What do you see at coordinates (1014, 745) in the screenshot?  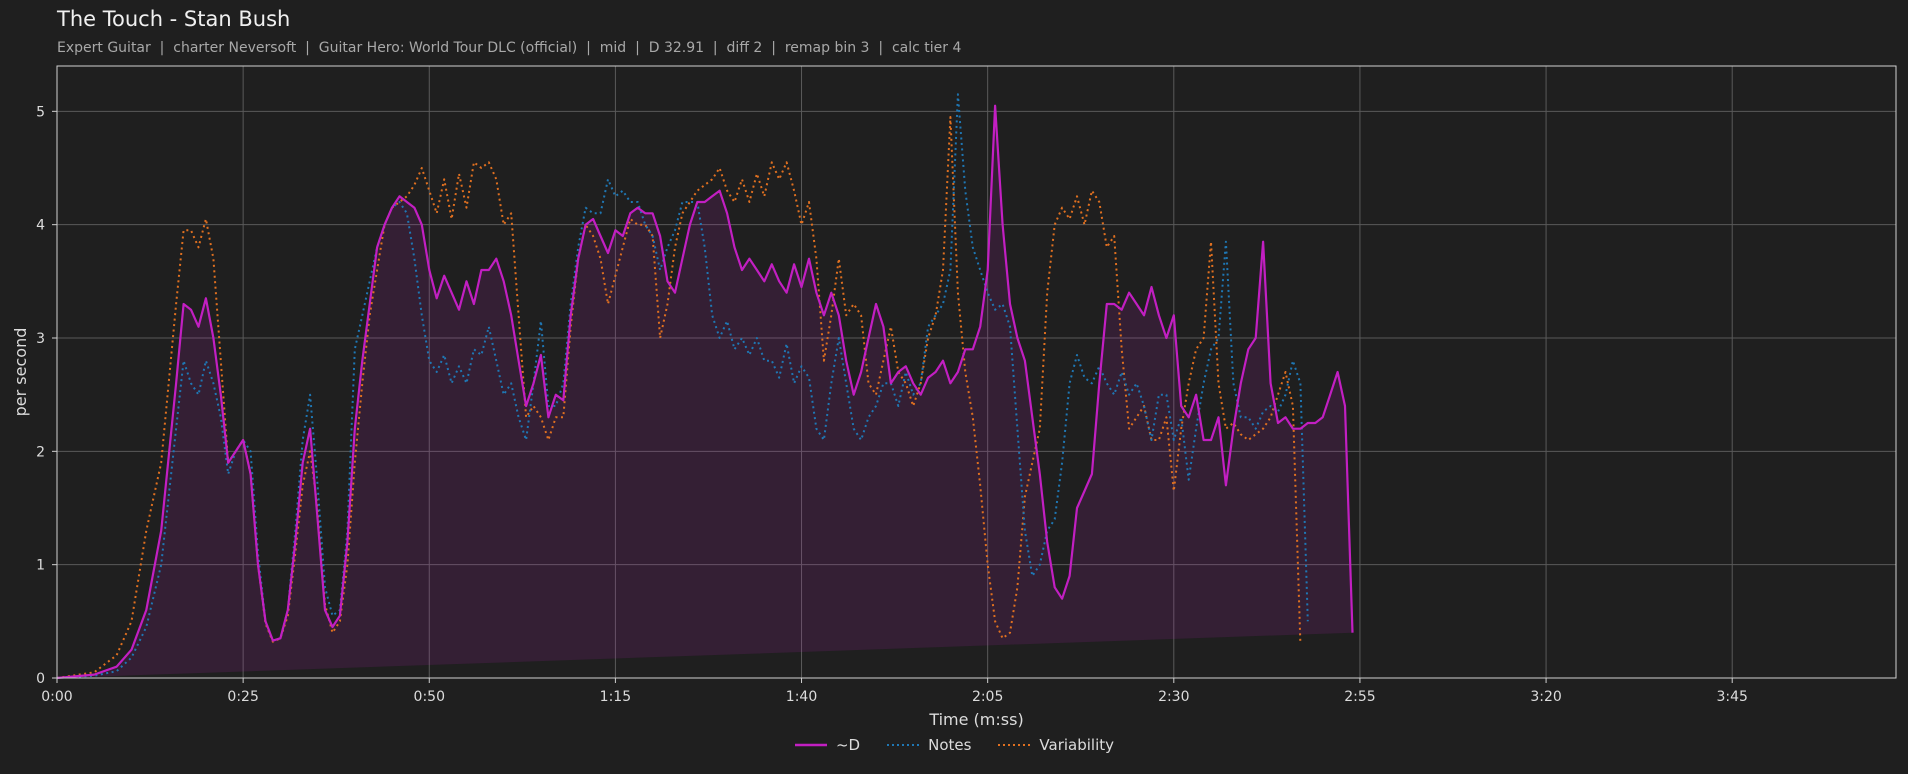 I see `legend-swatch-variability` at bounding box center [1014, 745].